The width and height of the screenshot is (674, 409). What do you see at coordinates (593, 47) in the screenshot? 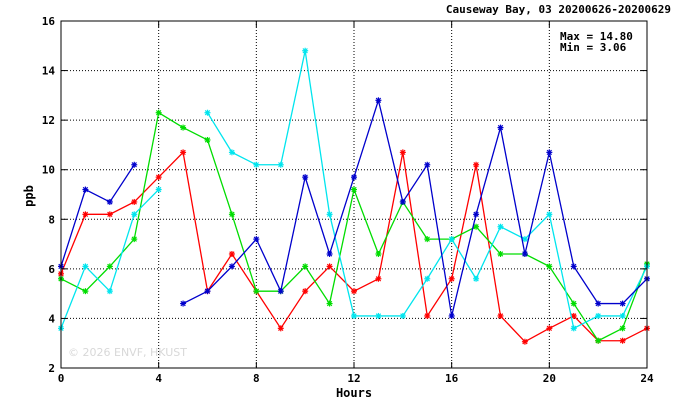
I see `min-label: Min = 3.06` at bounding box center [593, 47].